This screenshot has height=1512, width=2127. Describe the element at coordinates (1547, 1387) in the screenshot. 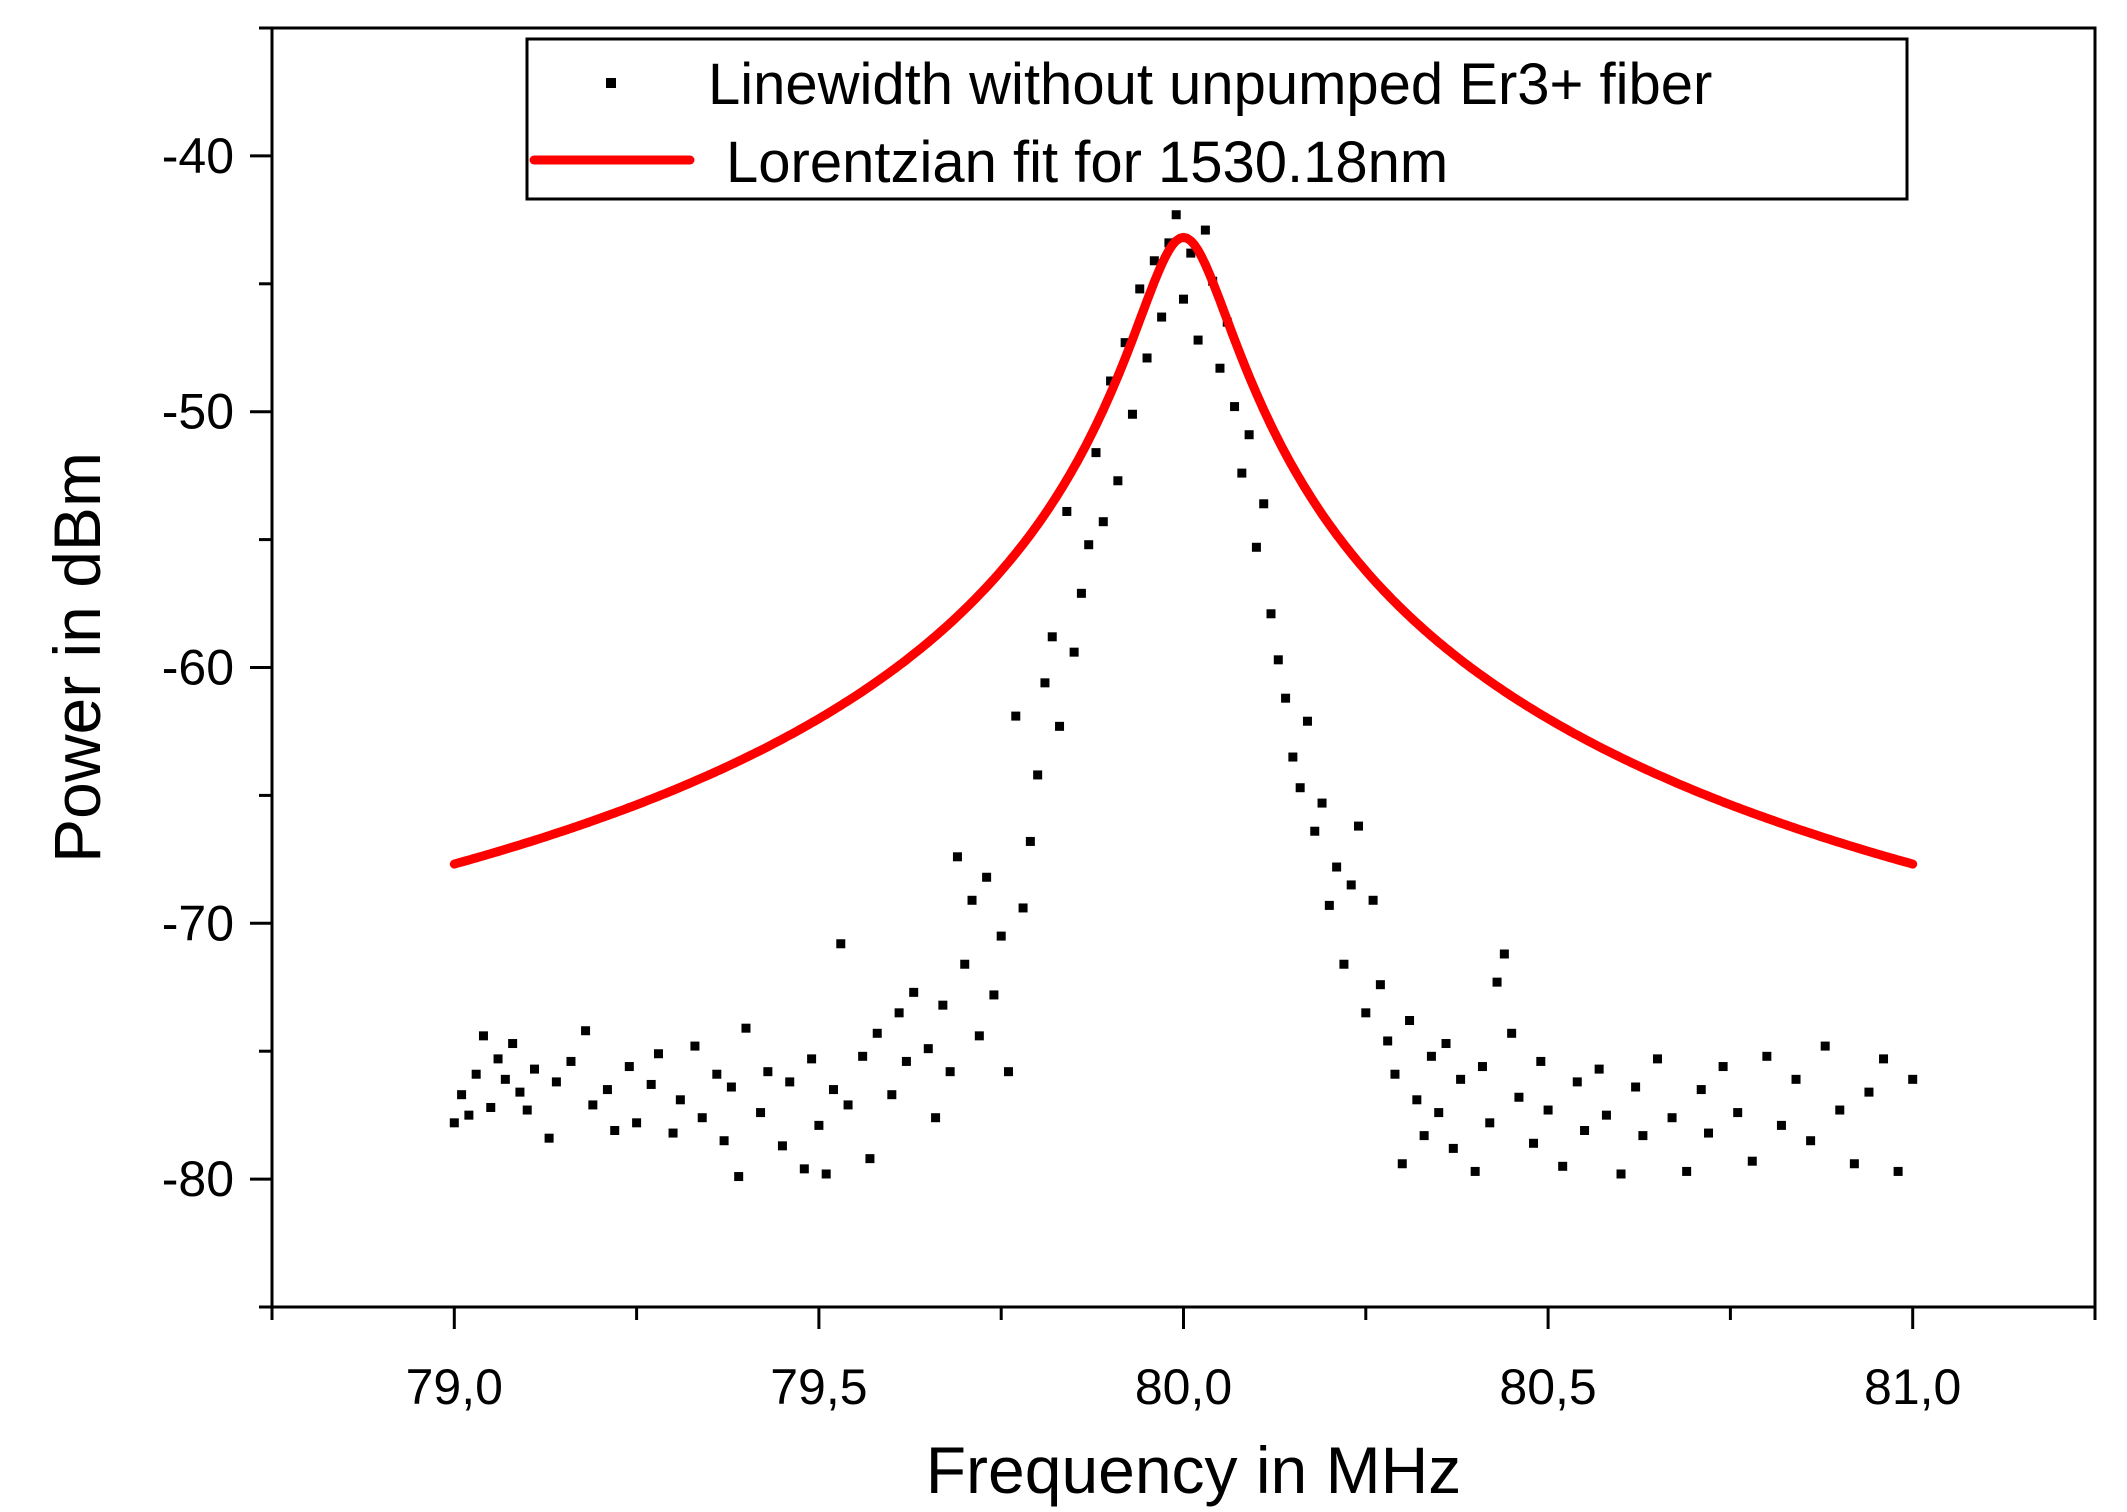

I see `x-tick-label: 80,5` at that location.